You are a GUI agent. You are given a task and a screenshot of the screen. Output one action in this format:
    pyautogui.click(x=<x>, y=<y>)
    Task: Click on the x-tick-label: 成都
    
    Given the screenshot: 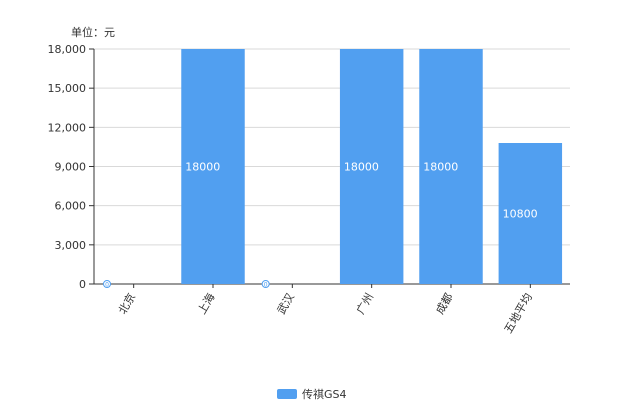 What is the action you would take?
    pyautogui.click(x=444, y=304)
    